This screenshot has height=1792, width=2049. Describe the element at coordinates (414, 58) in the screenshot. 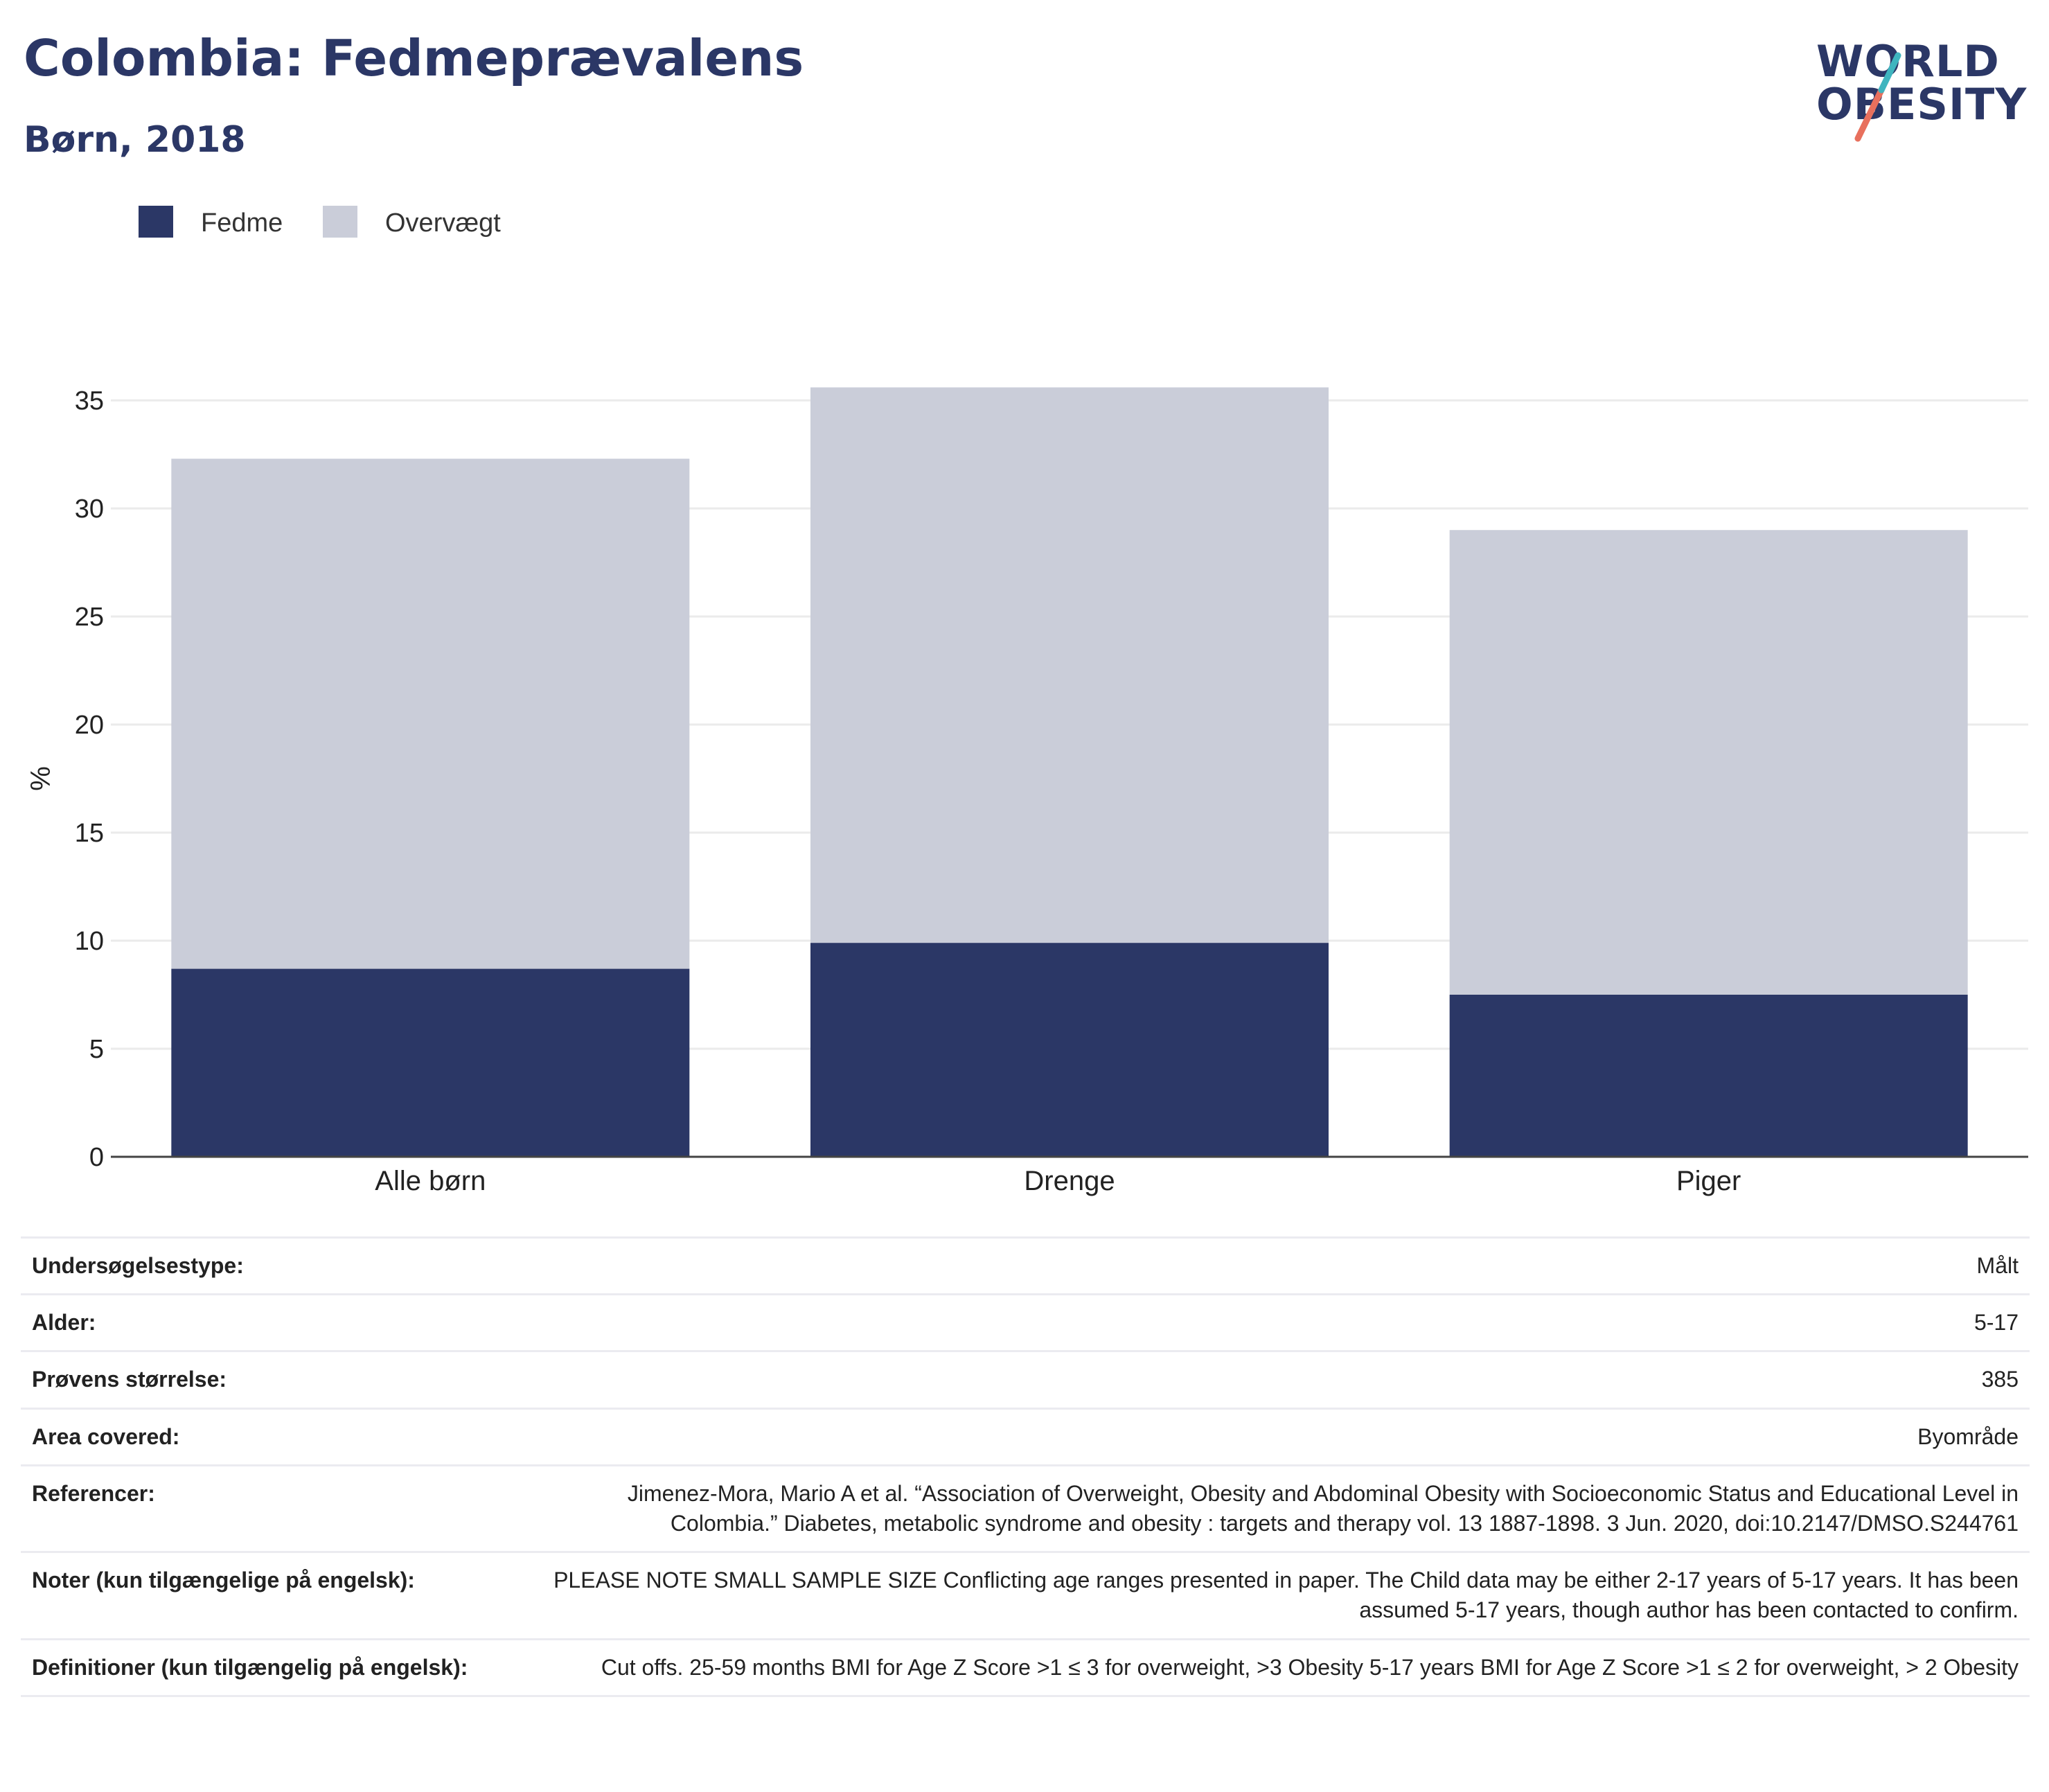

I see `page-title: Colombia: Fedmeprævalens` at that location.